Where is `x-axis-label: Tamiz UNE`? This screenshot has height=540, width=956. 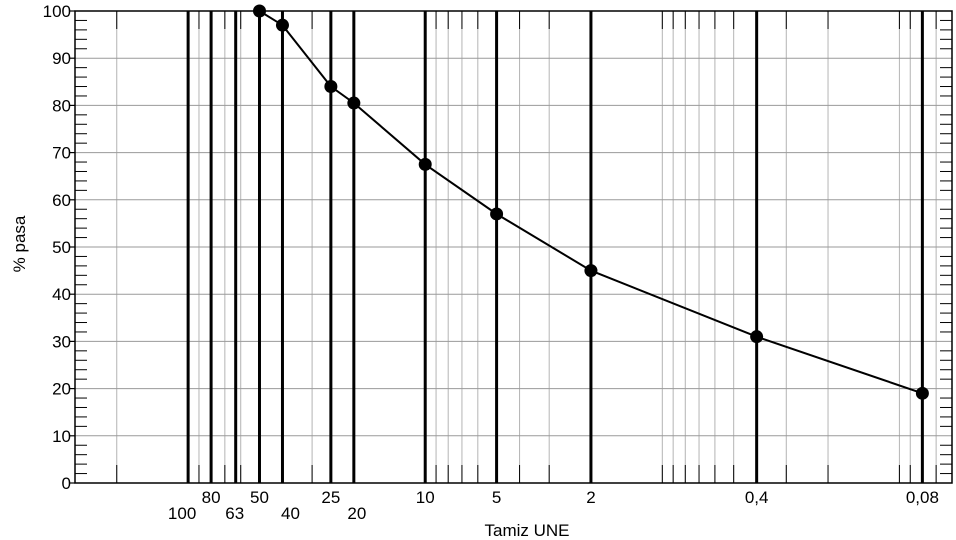 x-axis-label: Tamiz UNE is located at coordinates (526, 530).